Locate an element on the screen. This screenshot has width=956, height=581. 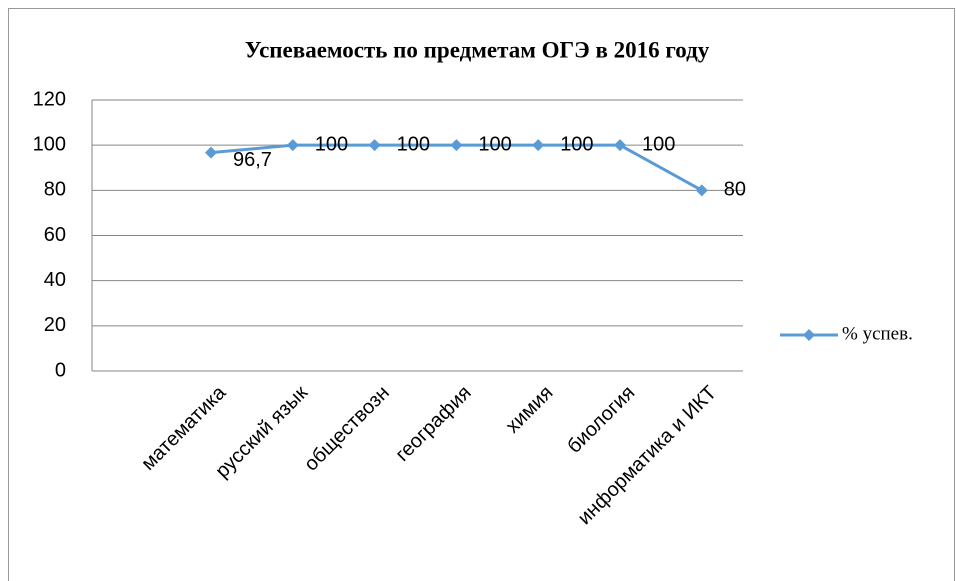
y-tick-label: 100 is located at coordinates (49, 144).